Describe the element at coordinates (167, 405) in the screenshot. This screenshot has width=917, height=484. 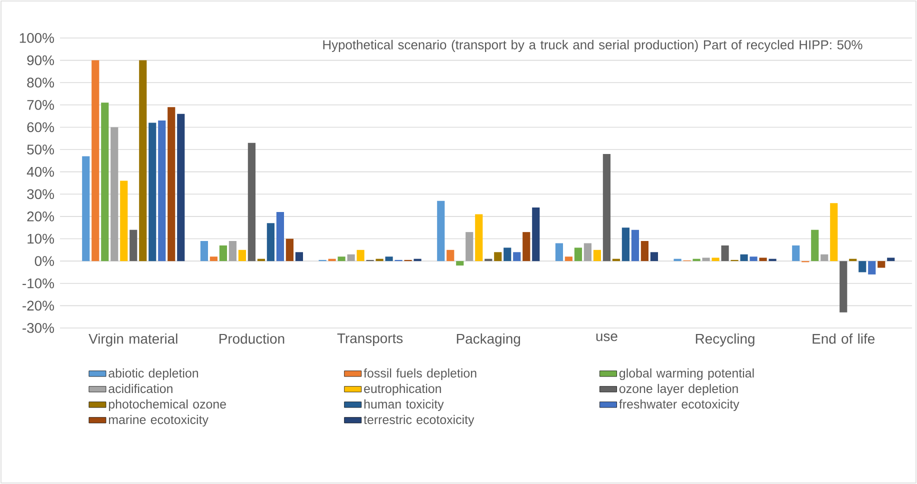
I see `legend-label: photochemical ozone` at that location.